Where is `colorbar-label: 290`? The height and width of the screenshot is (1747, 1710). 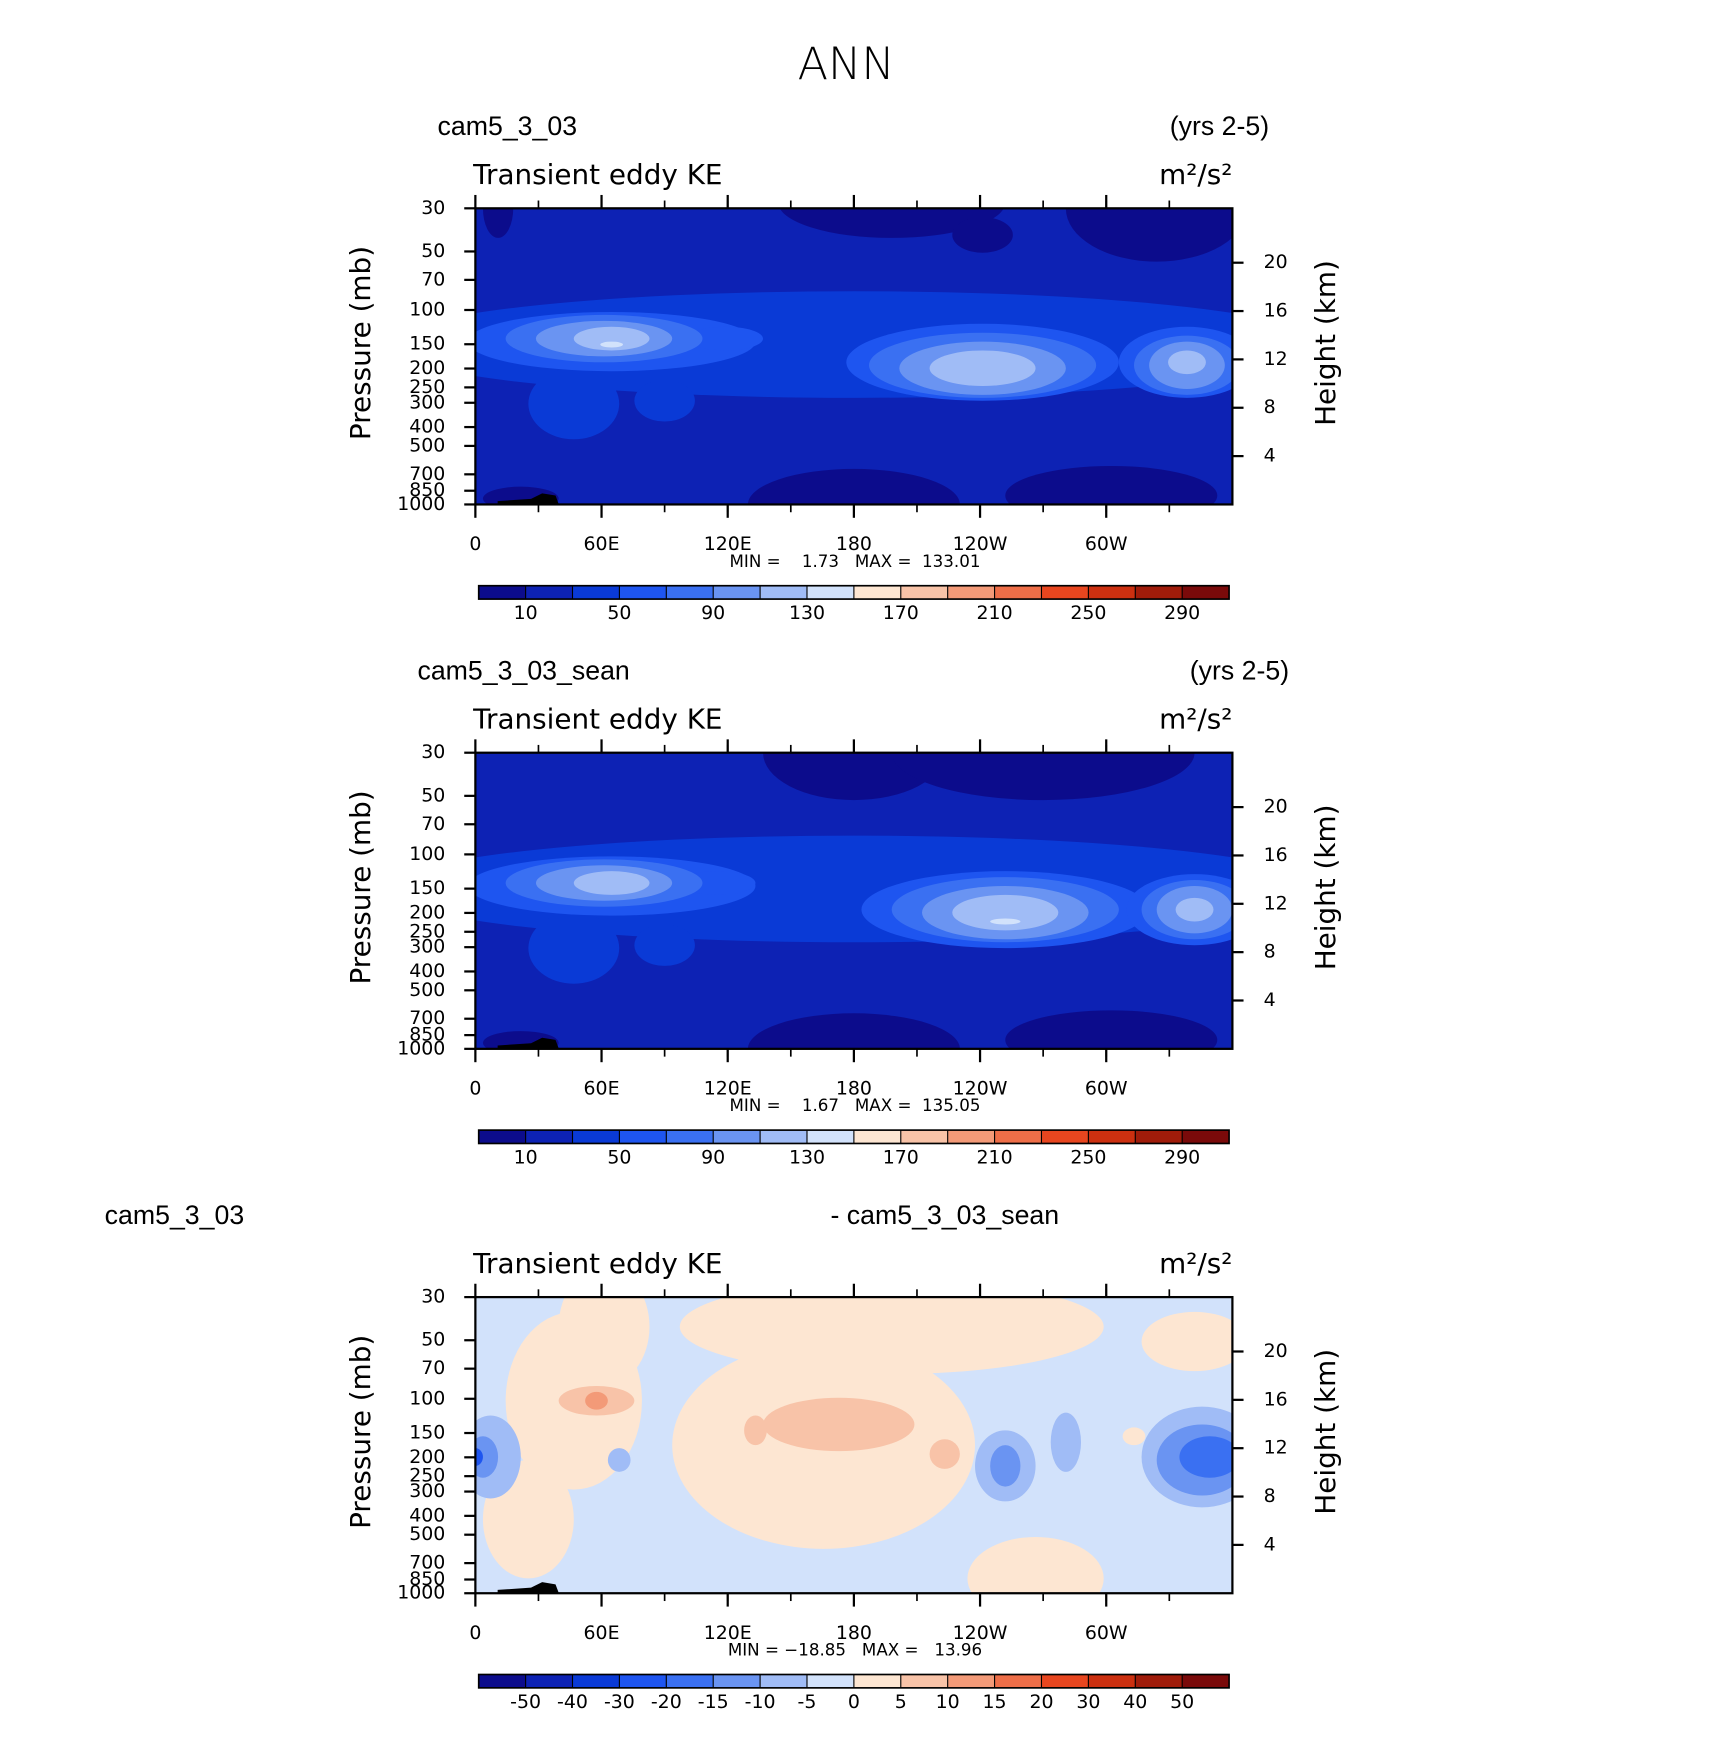
colorbar-label: 290 is located at coordinates (1182, 1157).